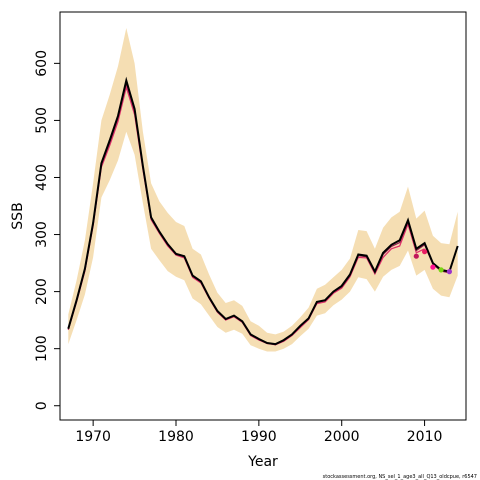 The image size is (480, 480). Describe the element at coordinates (259, 437) in the screenshot. I see `x-tick-label-1990: 1990` at that location.